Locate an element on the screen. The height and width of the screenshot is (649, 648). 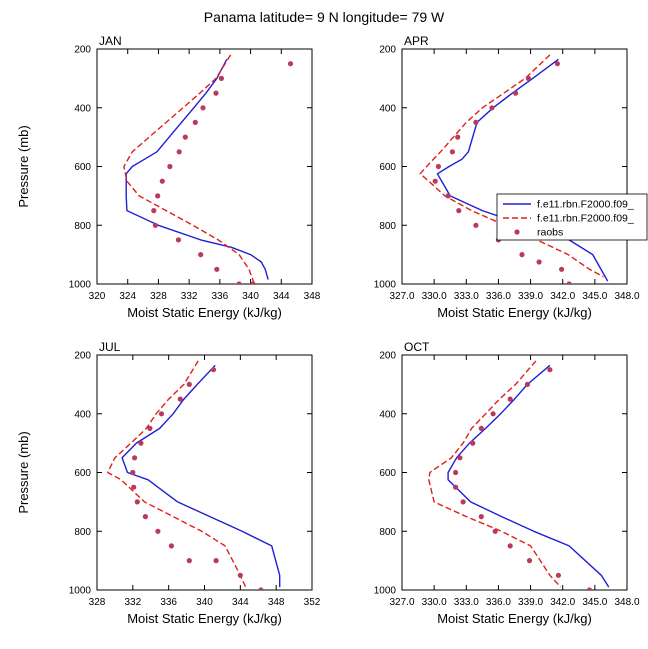
legend-box is located at coordinates (572, 217).